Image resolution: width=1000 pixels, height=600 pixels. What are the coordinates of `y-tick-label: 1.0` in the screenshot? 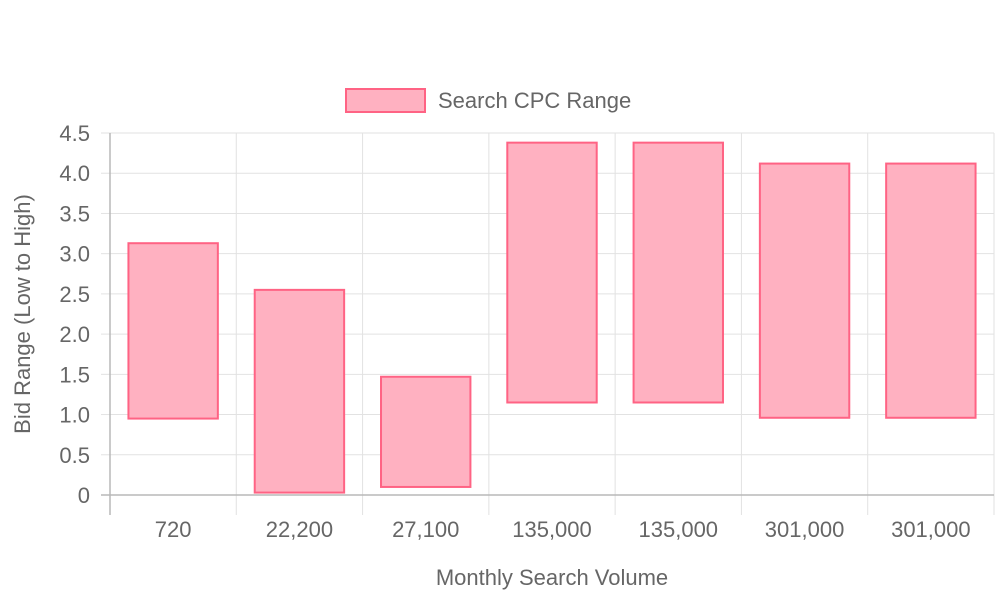 It's located at (74, 415).